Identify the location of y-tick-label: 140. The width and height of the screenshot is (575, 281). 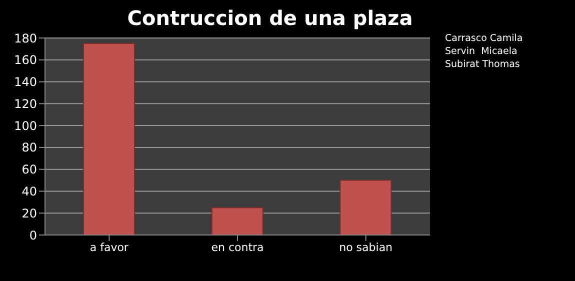
(25, 82).